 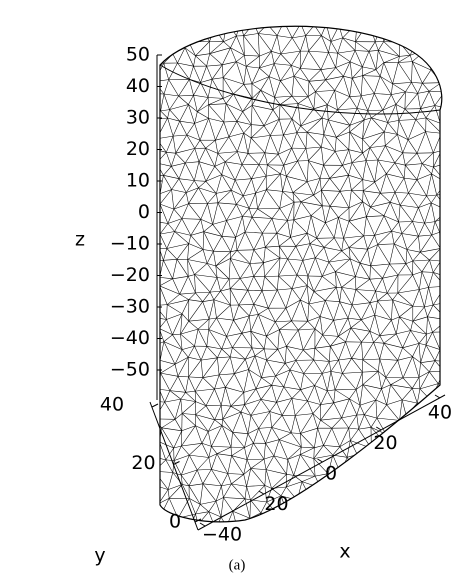 What do you see at coordinates (276, 504) in the screenshot?
I see `x-tick-label: 20` at bounding box center [276, 504].